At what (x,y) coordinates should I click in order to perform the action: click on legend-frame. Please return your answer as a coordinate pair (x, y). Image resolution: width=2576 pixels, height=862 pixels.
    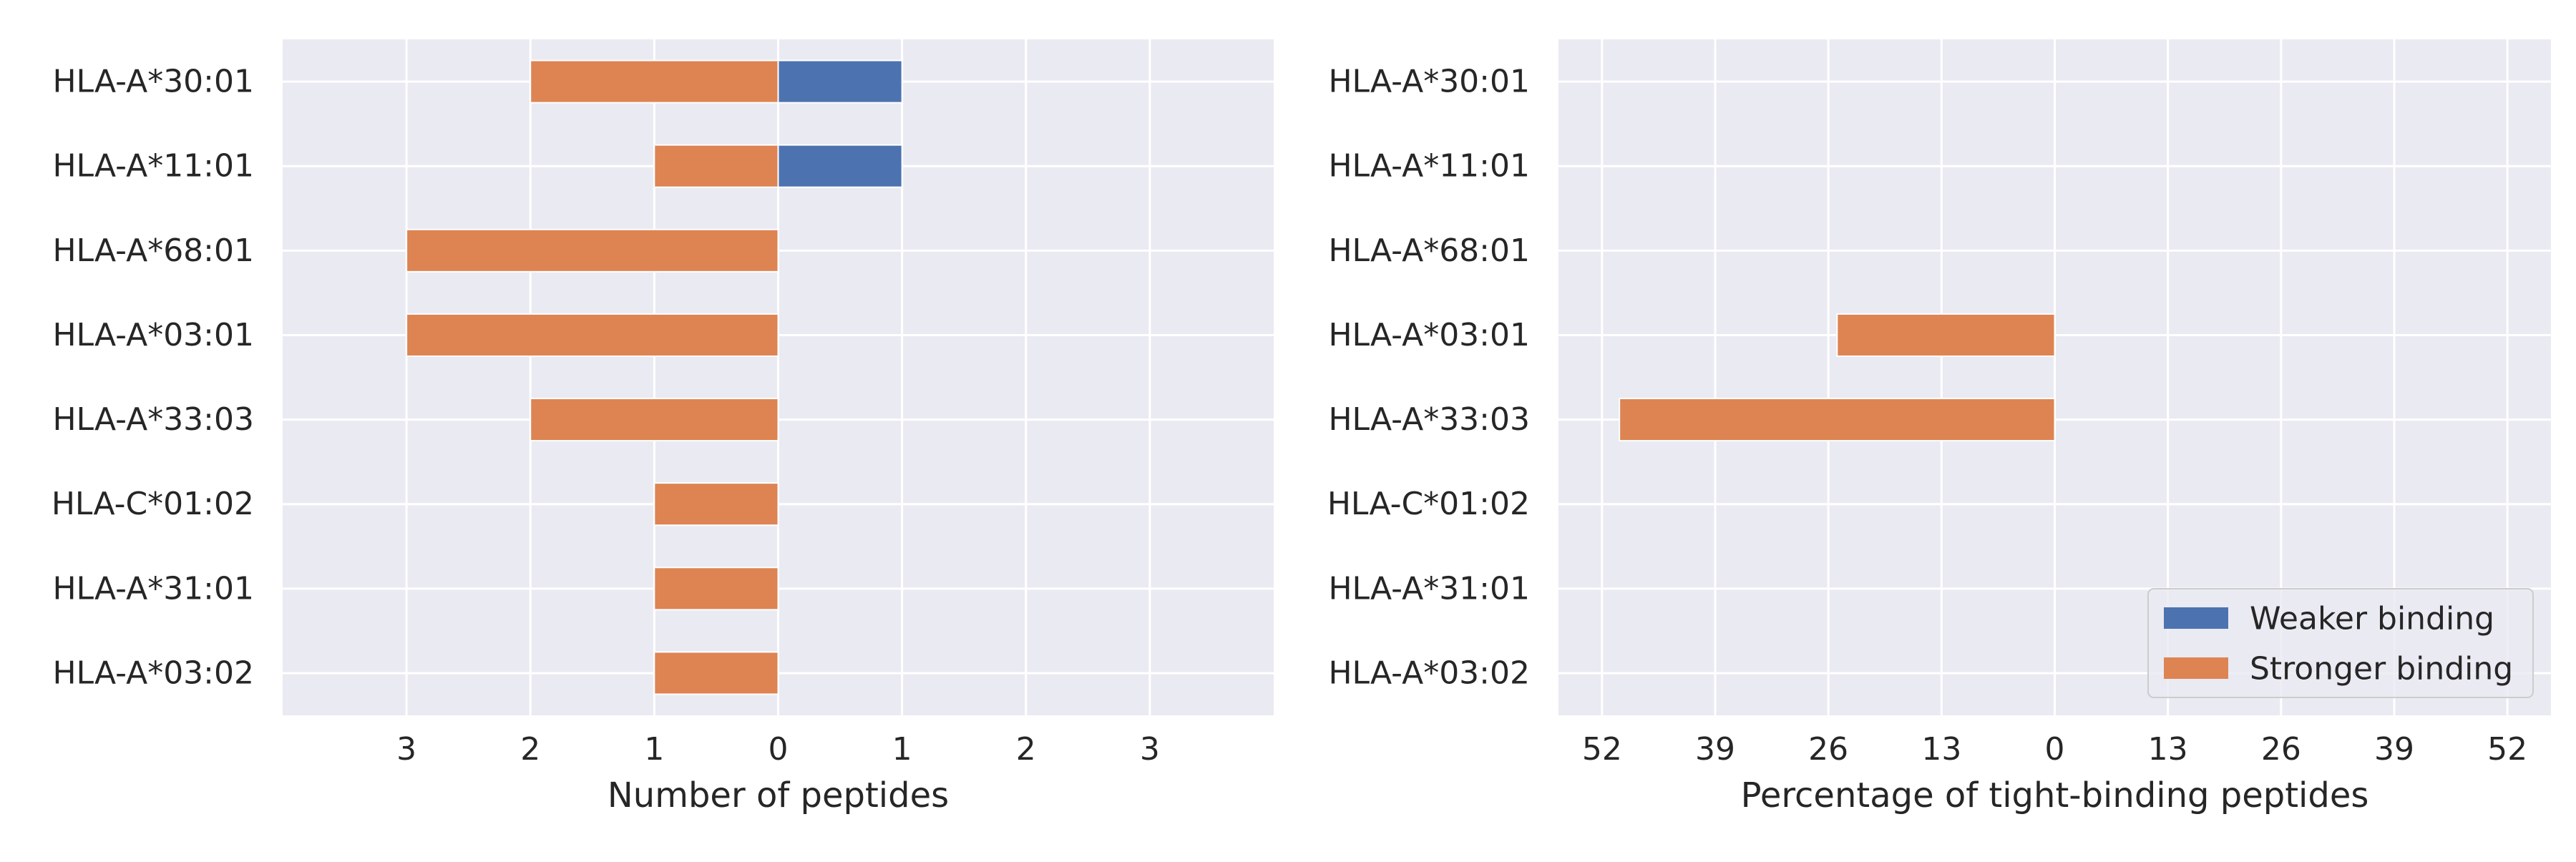
    Looking at the image, I should click on (2340, 643).